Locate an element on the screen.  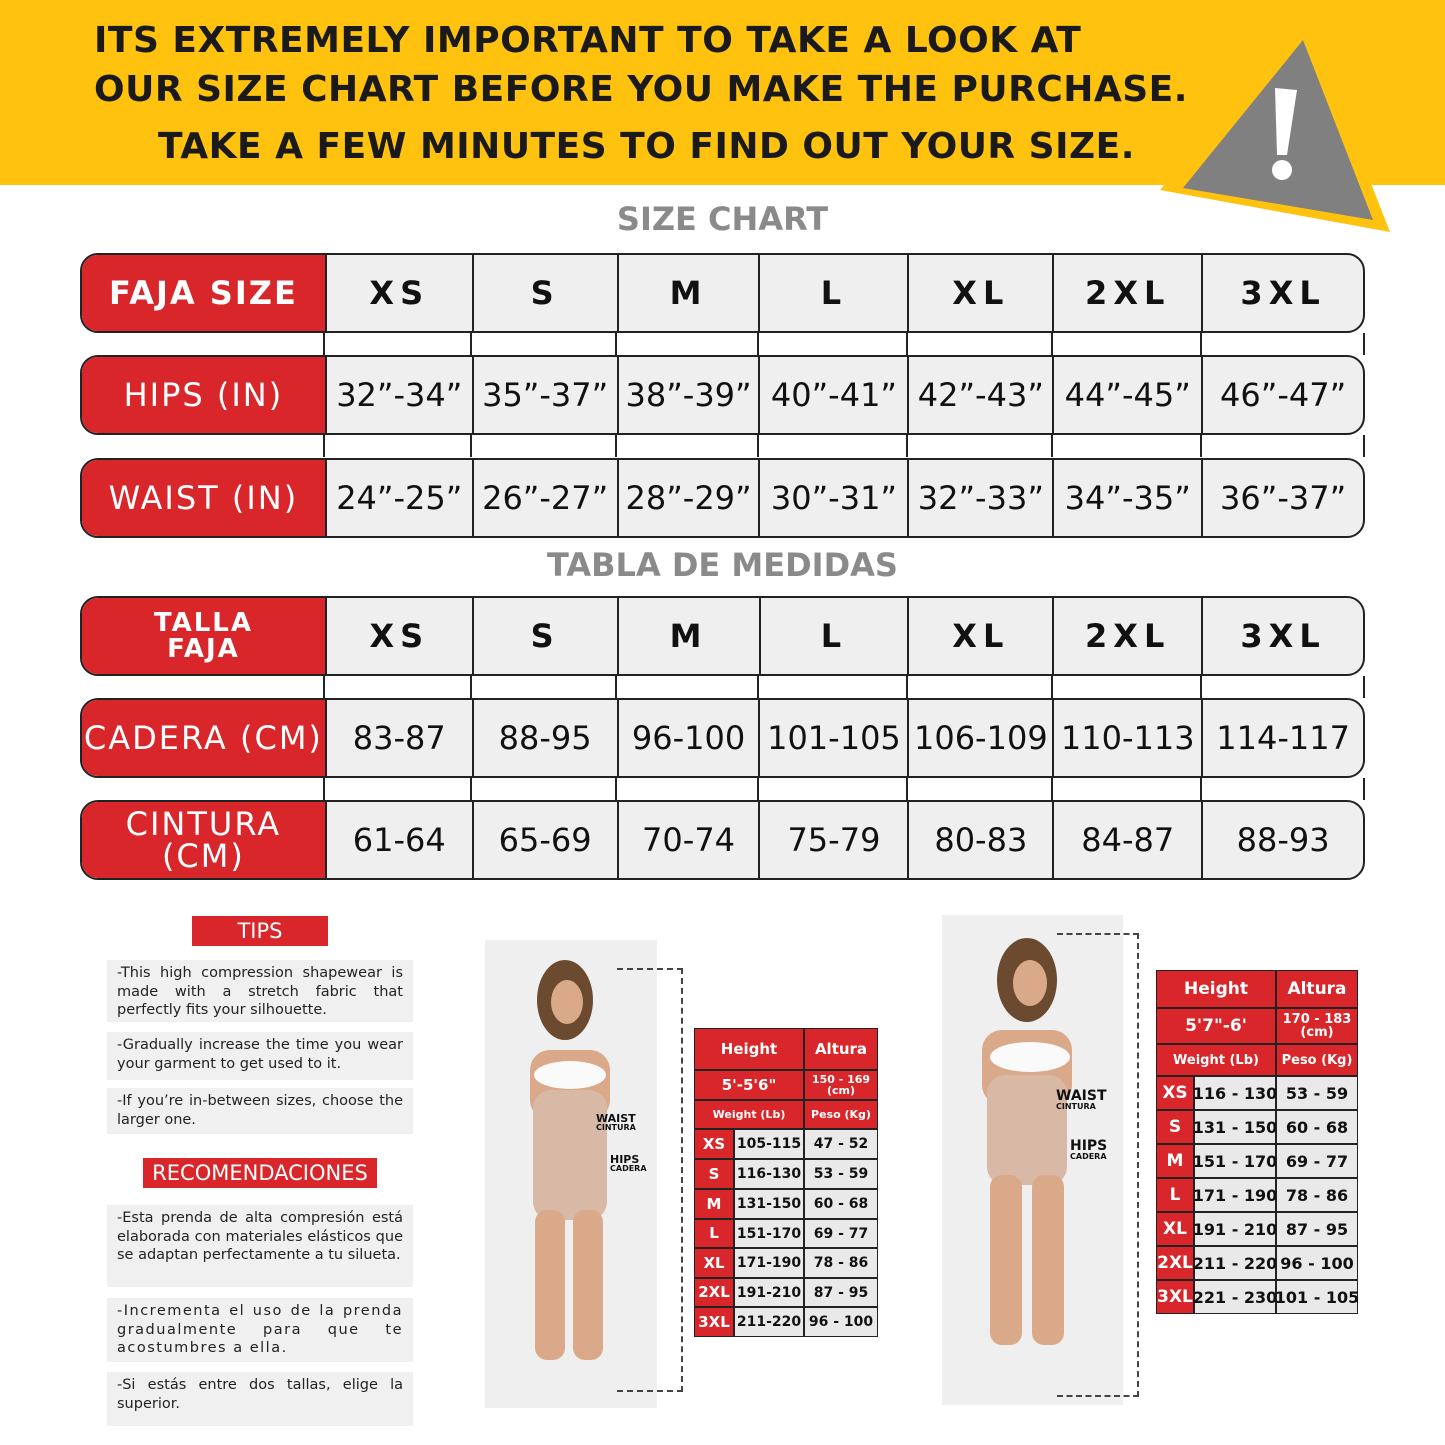
size-cell: L is located at coordinates (833, 636).